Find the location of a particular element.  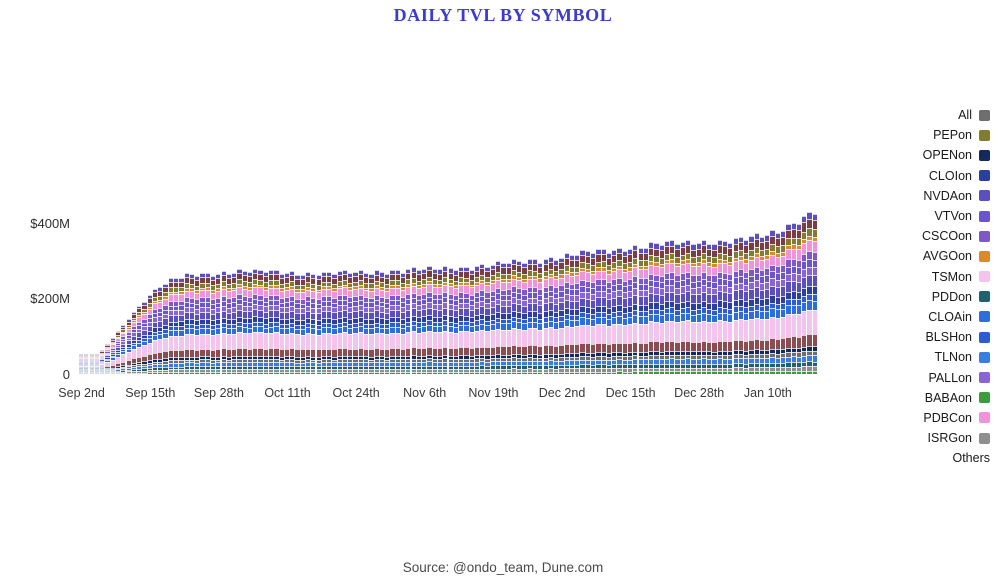

legend-item-cloain: CLOAin is located at coordinates (915, 317).